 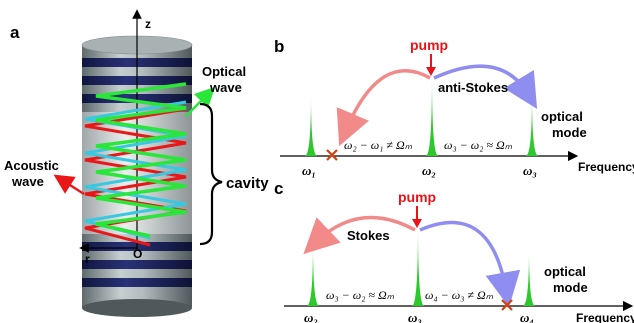 I want to click on optical-wave-arrow, so click(x=200, y=101).